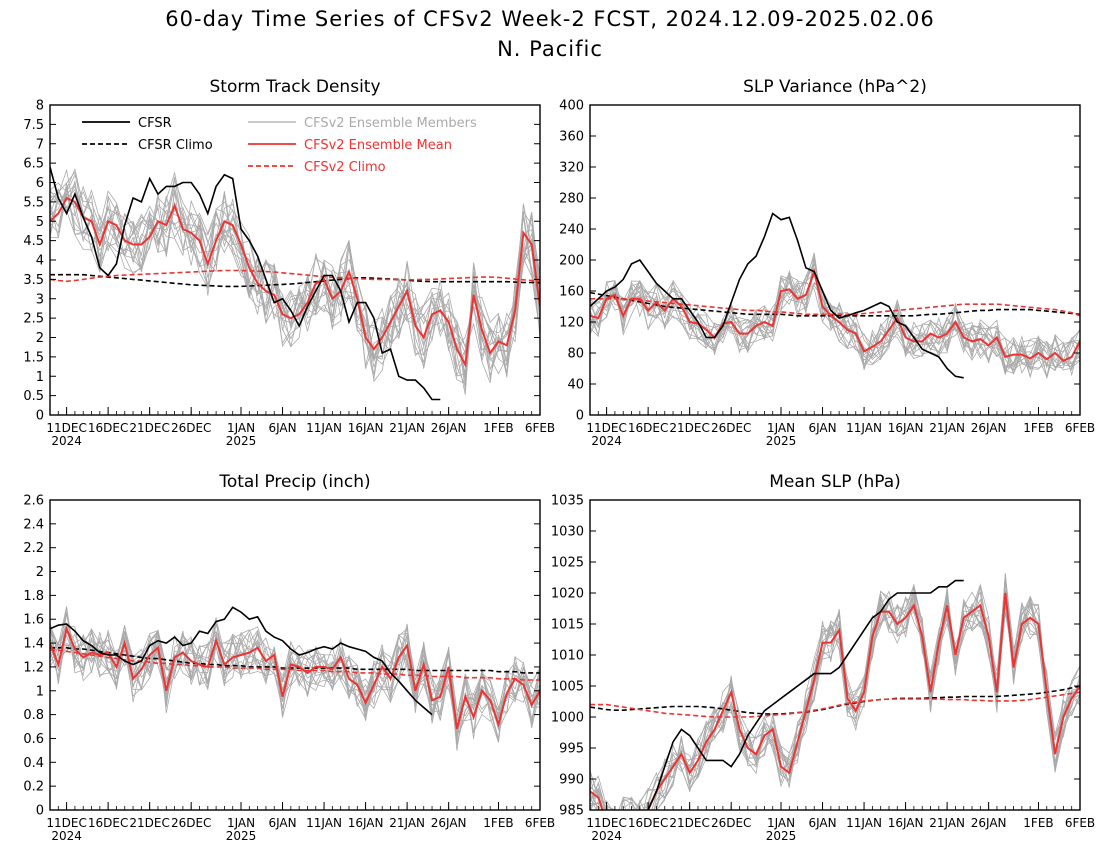  Describe the element at coordinates (33, 620) in the screenshot. I see `y-tick-label: 1.6` at that location.